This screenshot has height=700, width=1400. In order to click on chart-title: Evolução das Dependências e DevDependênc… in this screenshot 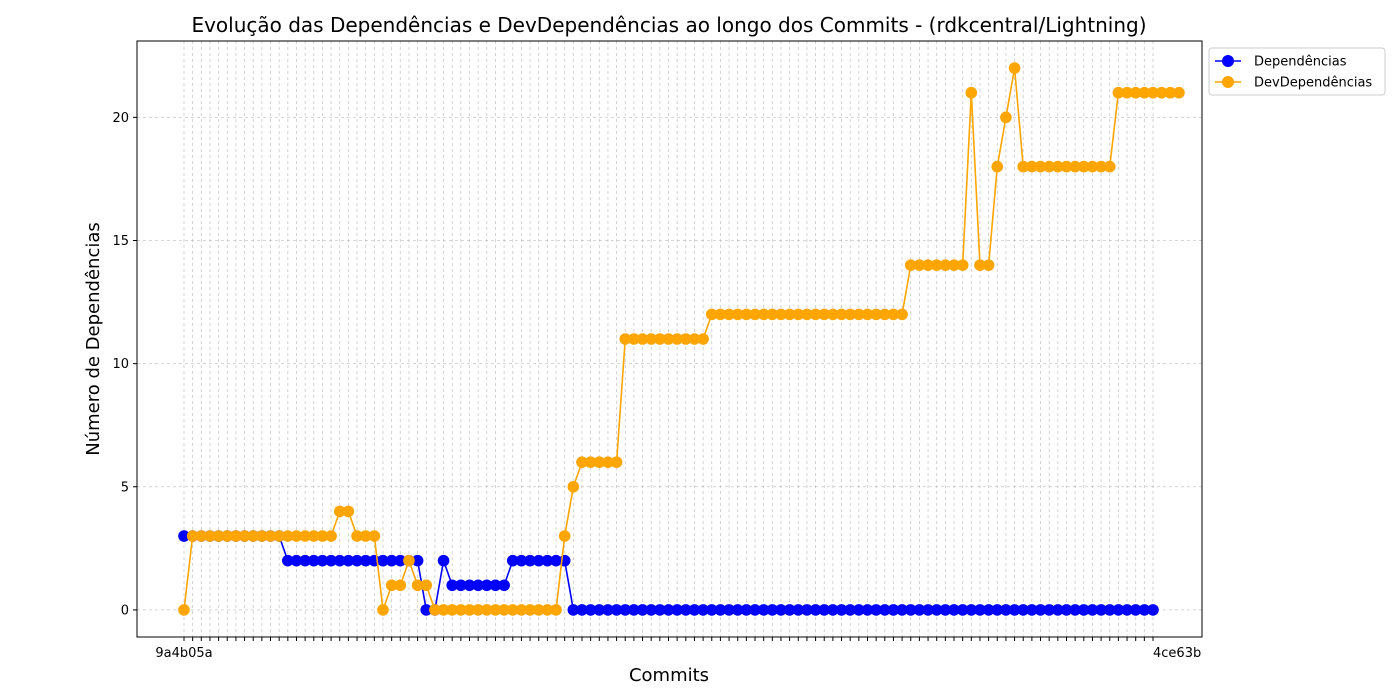, I will do `click(668, 25)`.